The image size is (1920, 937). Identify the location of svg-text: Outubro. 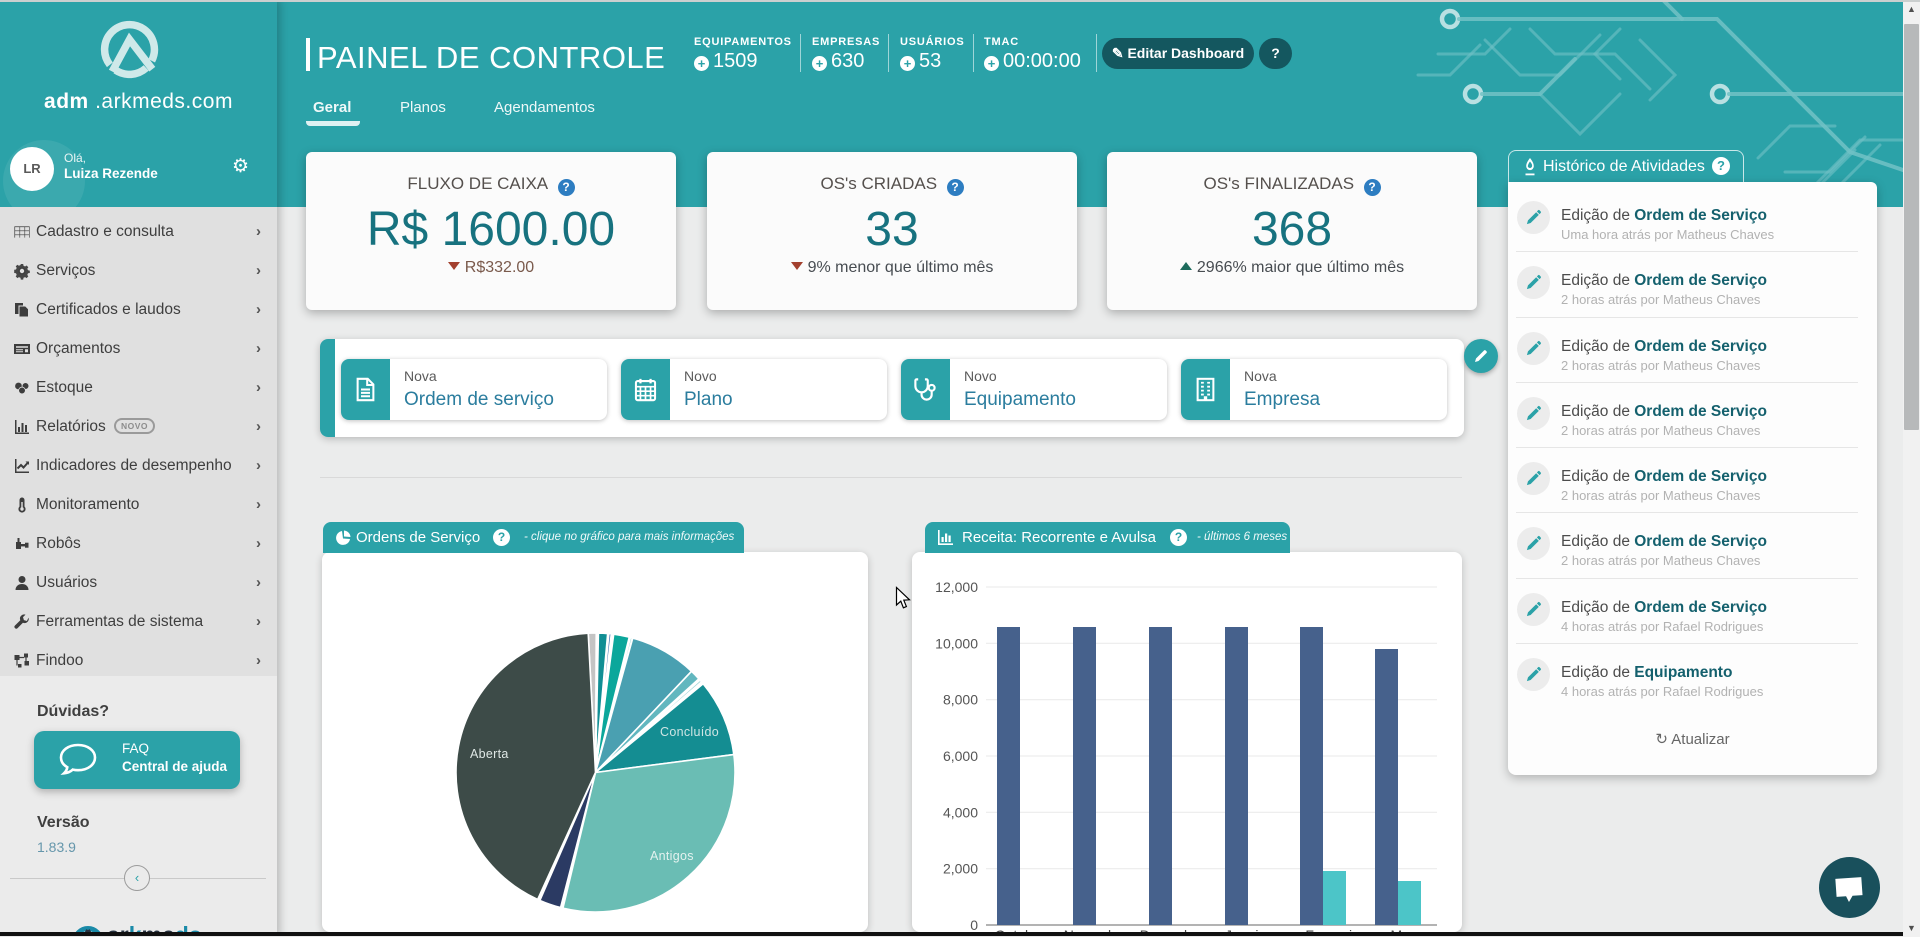
(1020, 929).